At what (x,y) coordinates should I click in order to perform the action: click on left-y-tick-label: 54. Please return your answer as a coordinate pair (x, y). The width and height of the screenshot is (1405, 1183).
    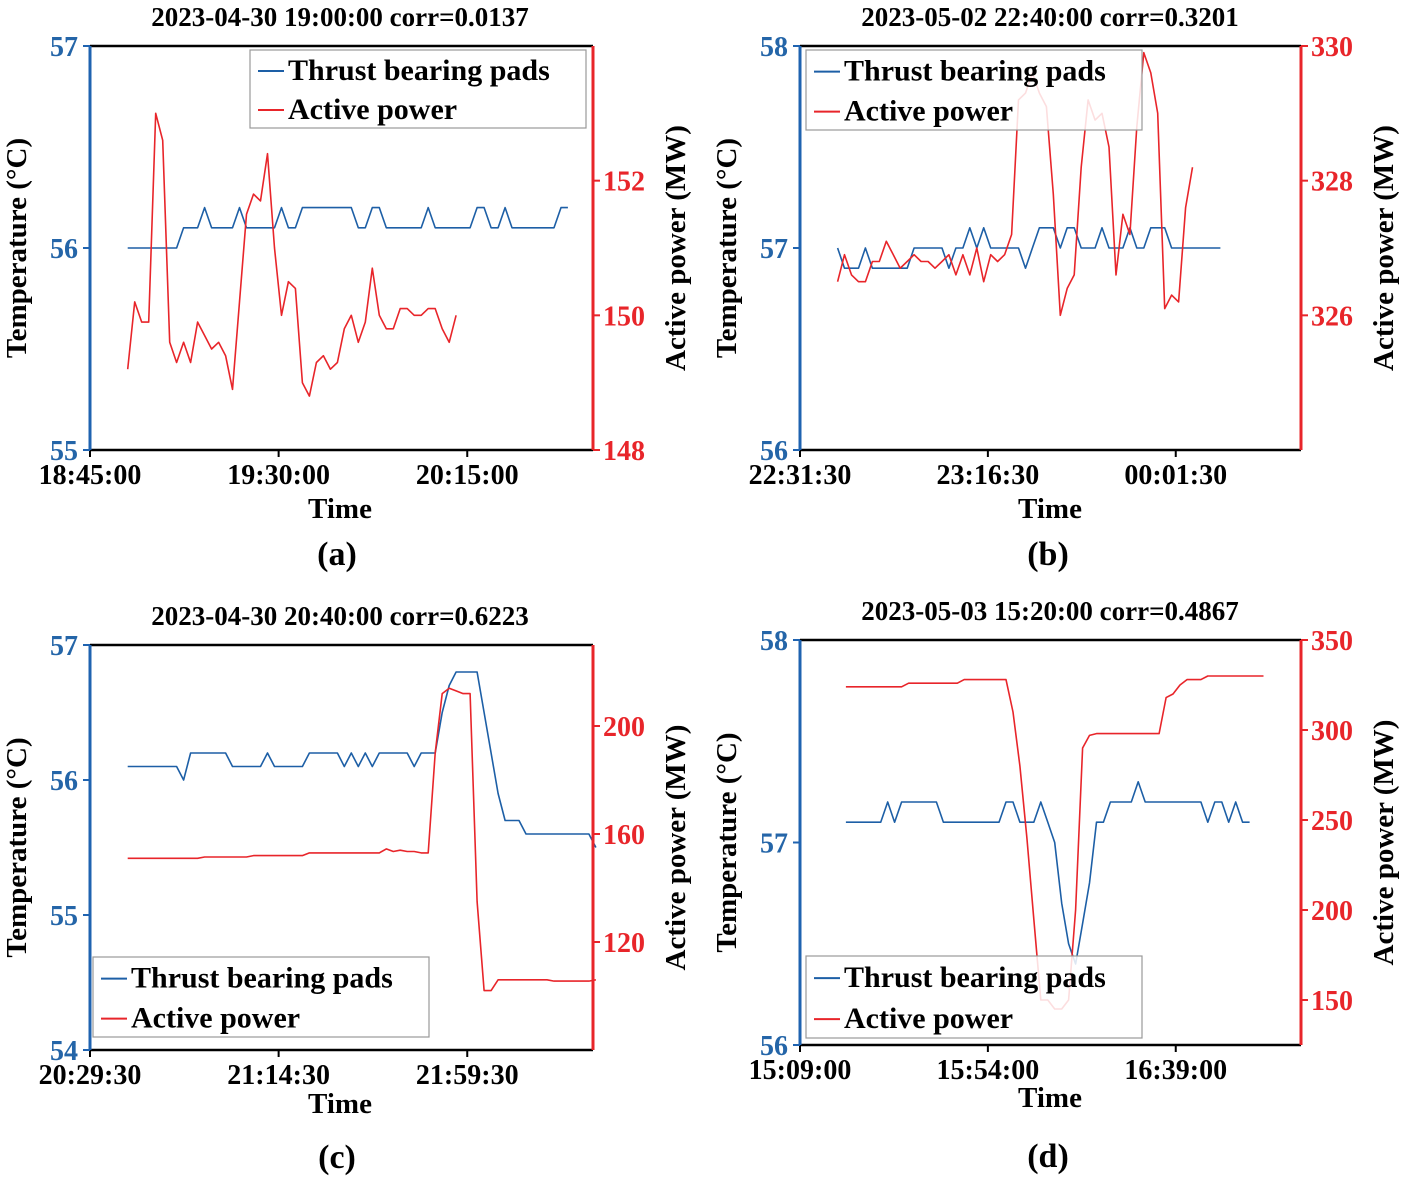
    Looking at the image, I should click on (64, 1051).